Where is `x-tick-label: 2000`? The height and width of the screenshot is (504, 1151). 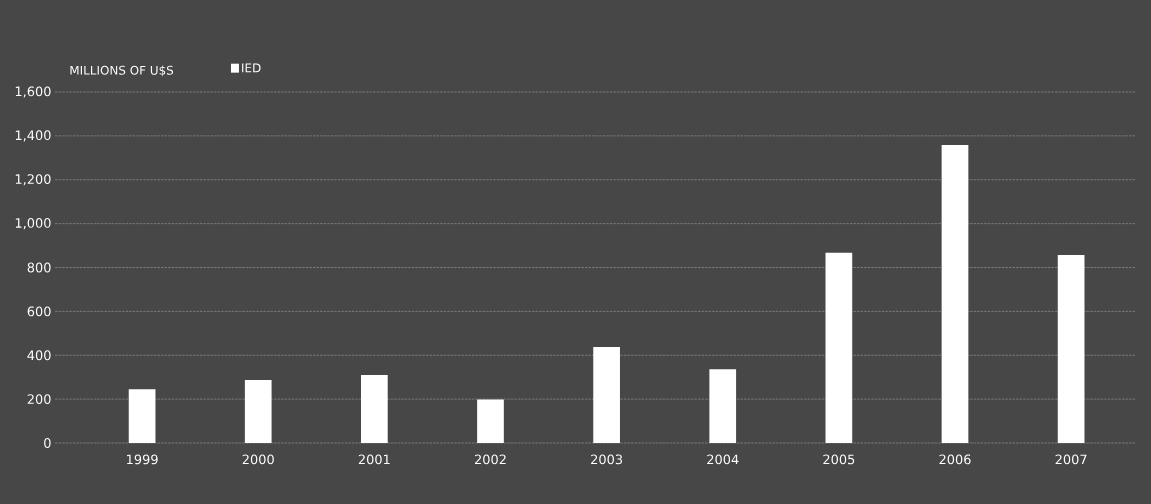
x-tick-label: 2000 is located at coordinates (258, 459).